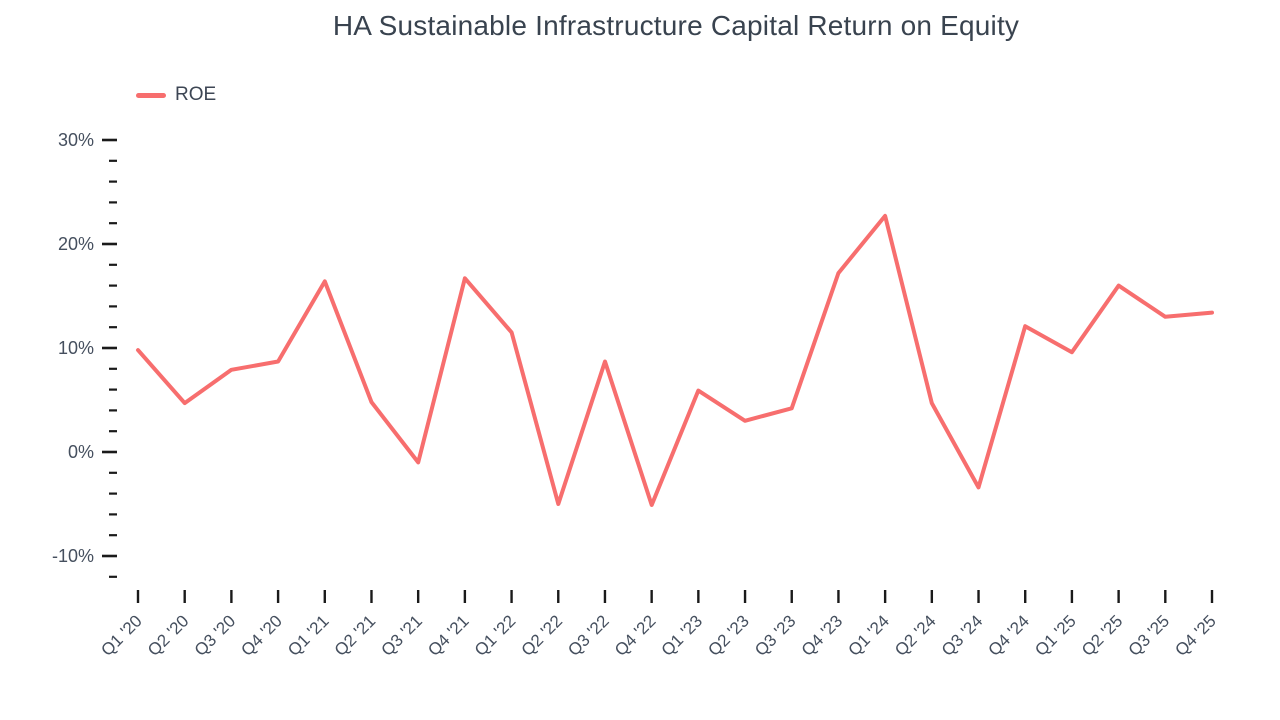 The width and height of the screenshot is (1280, 720). I want to click on x-axis-tick-label: Q2 '22, so click(542, 635).